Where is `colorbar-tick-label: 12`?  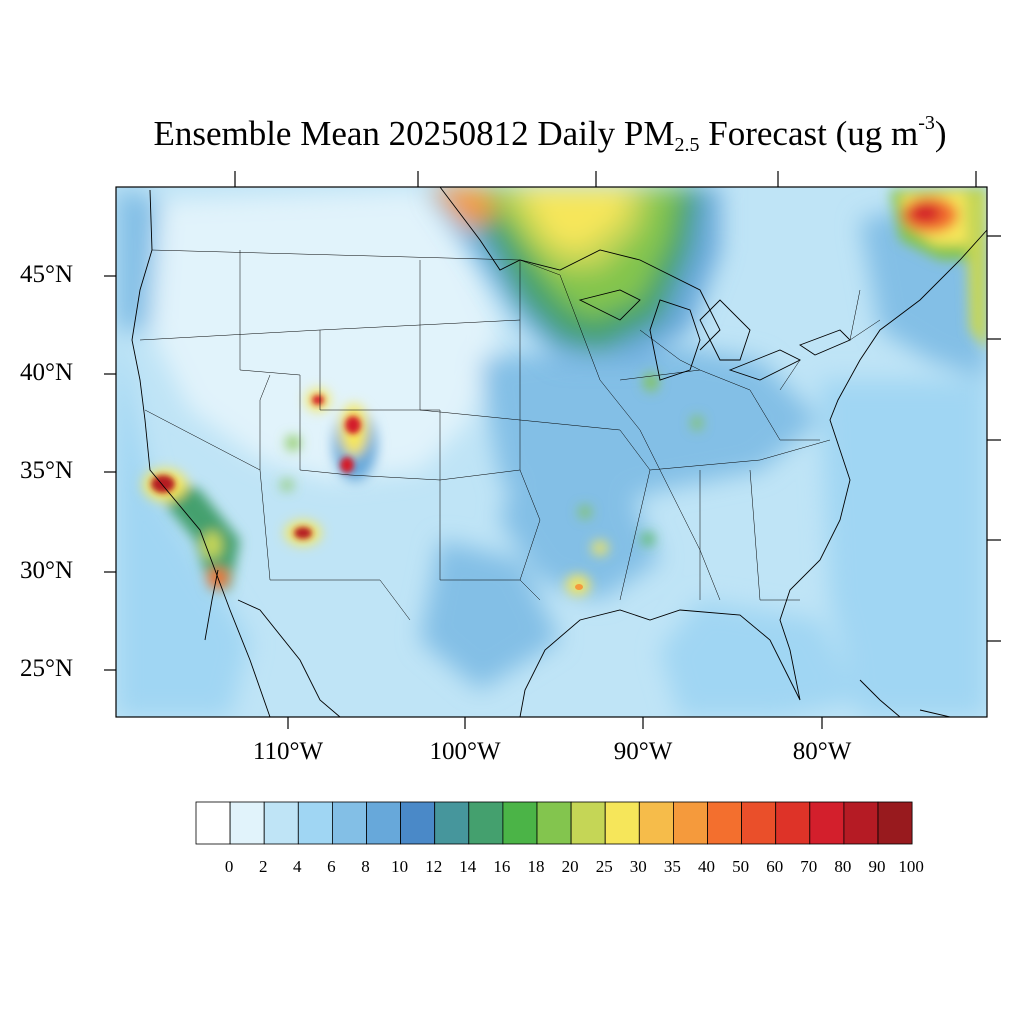
colorbar-tick-label: 12 is located at coordinates (434, 866).